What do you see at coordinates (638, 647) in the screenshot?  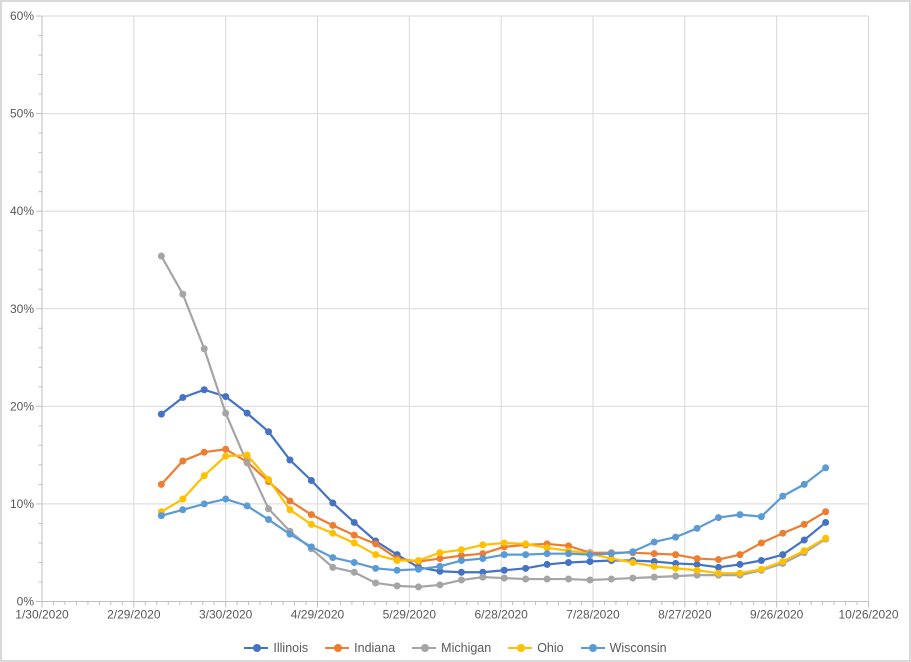 I see `legend-label: Wisconsin` at bounding box center [638, 647].